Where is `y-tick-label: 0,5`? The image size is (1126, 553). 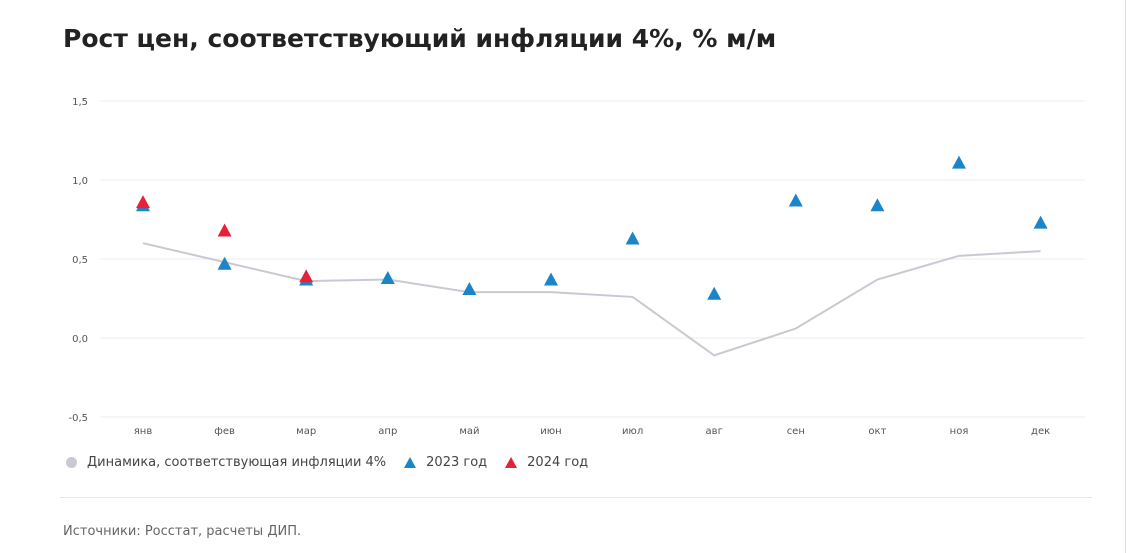 y-tick-label: 0,5 is located at coordinates (80, 260).